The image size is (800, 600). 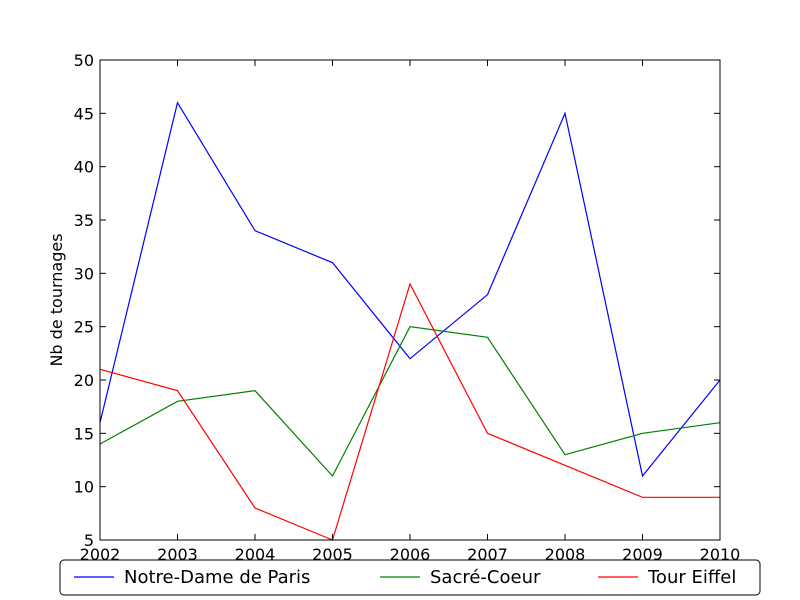 What do you see at coordinates (84, 60) in the screenshot?
I see `y-tick-label: 50` at bounding box center [84, 60].